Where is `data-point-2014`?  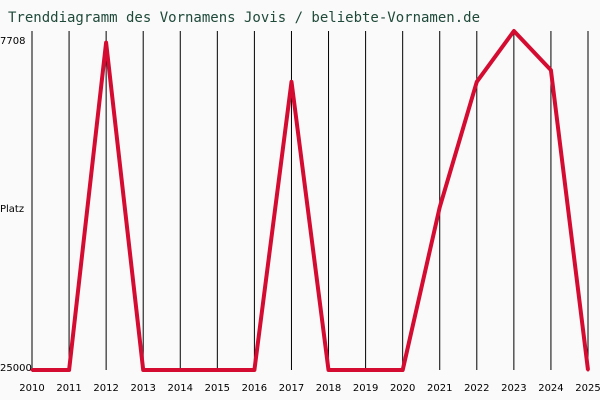
data-point-2014 is located at coordinates (180, 370).